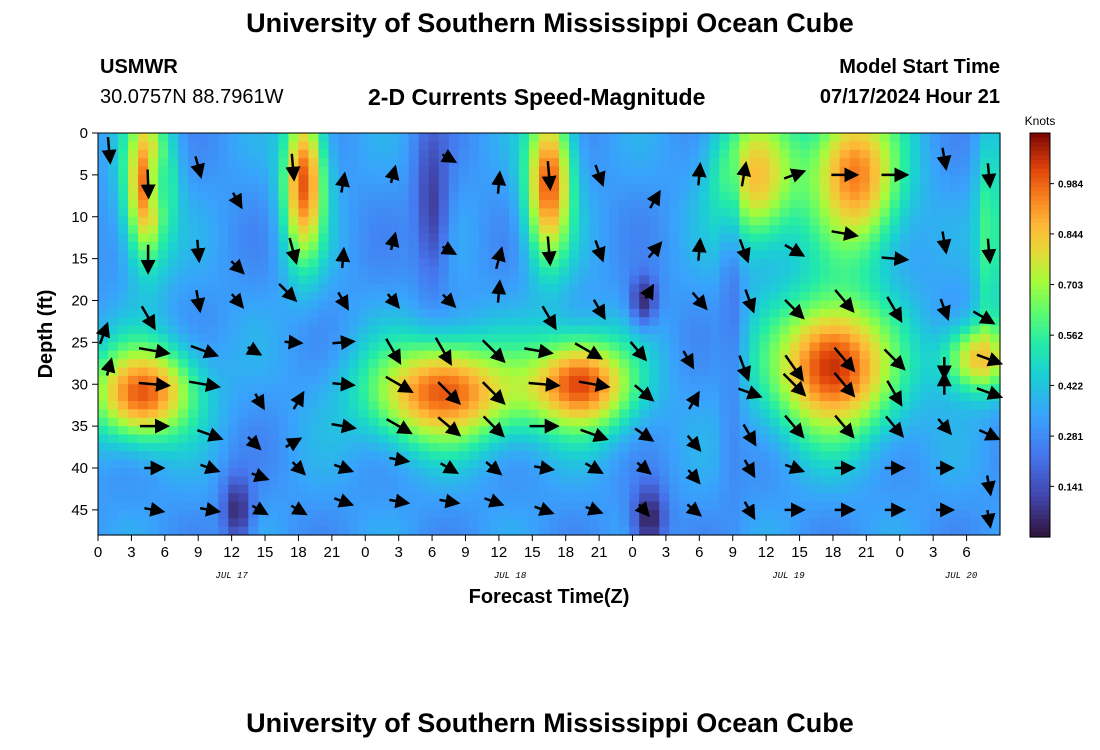 The image size is (1100, 750). Describe the element at coordinates (79, 301) in the screenshot. I see `y-tick-label: 20` at that location.